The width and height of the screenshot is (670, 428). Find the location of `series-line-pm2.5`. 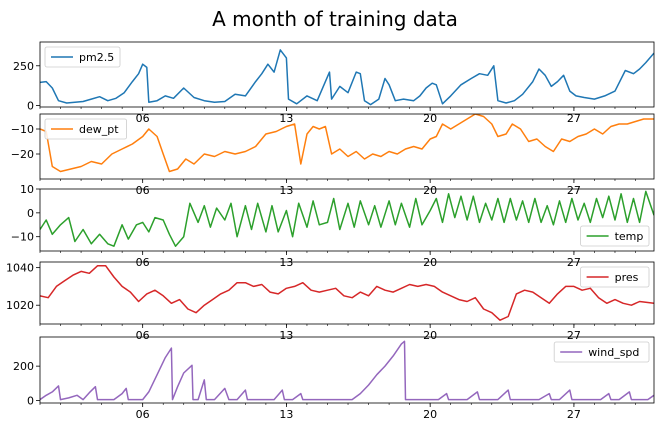

series-line-pm2.5 is located at coordinates (347, 77).